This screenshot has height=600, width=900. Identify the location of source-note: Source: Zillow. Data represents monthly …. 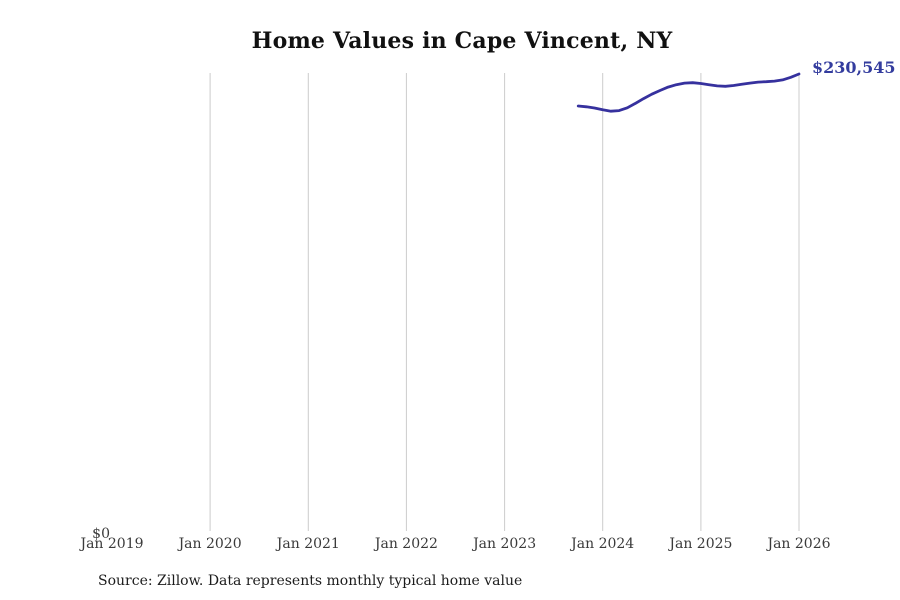
(310, 581).